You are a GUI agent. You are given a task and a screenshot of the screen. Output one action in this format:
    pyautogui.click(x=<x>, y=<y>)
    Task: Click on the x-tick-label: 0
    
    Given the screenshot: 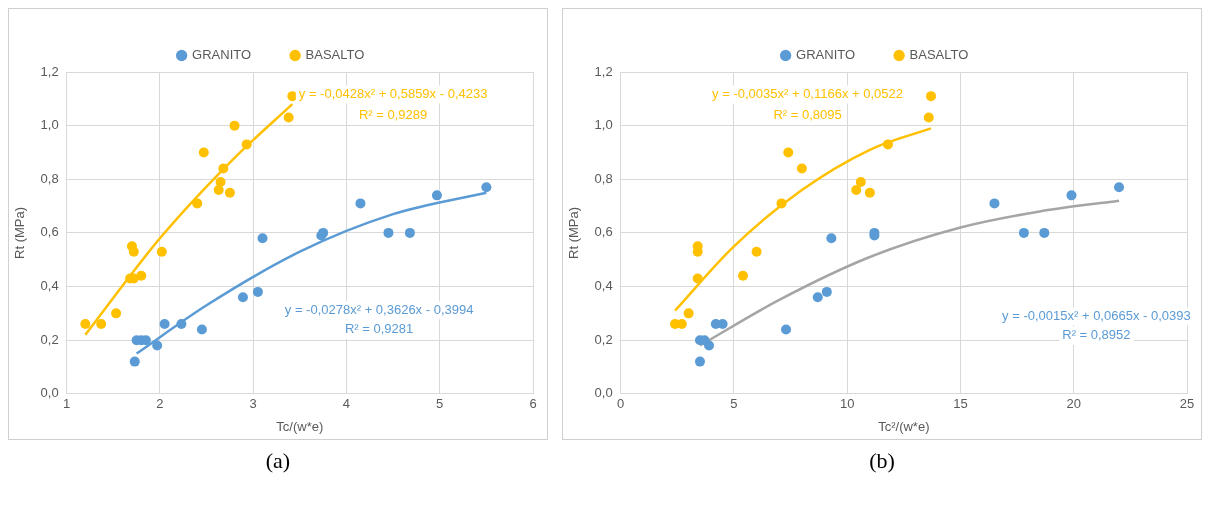 What is the action you would take?
    pyautogui.click(x=621, y=404)
    